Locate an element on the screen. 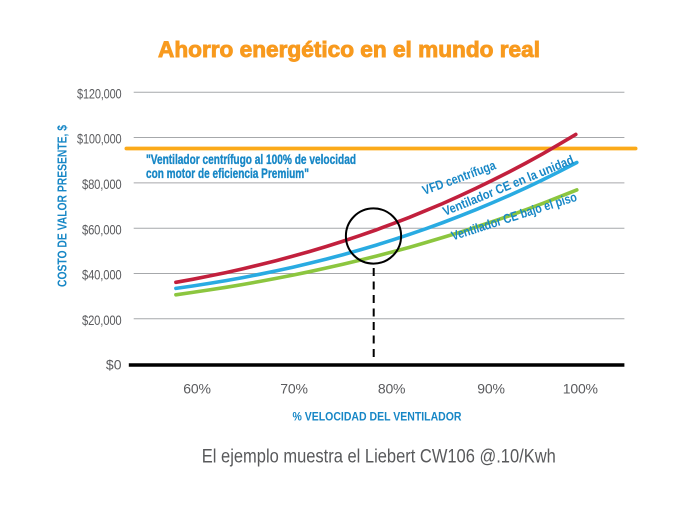  svg-text: $80,000 is located at coordinates (102, 184).